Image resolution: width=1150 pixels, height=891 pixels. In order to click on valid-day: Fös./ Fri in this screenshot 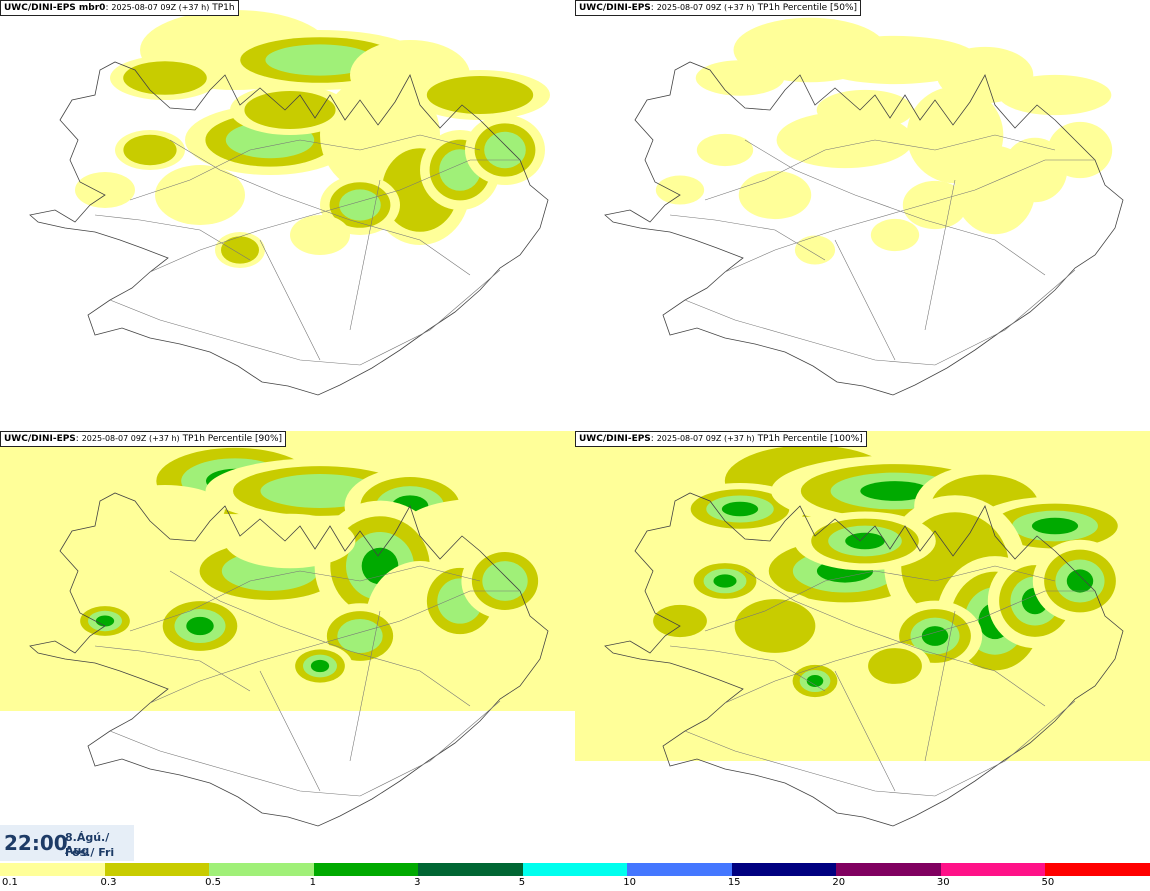, I will do `click(90, 852)`.